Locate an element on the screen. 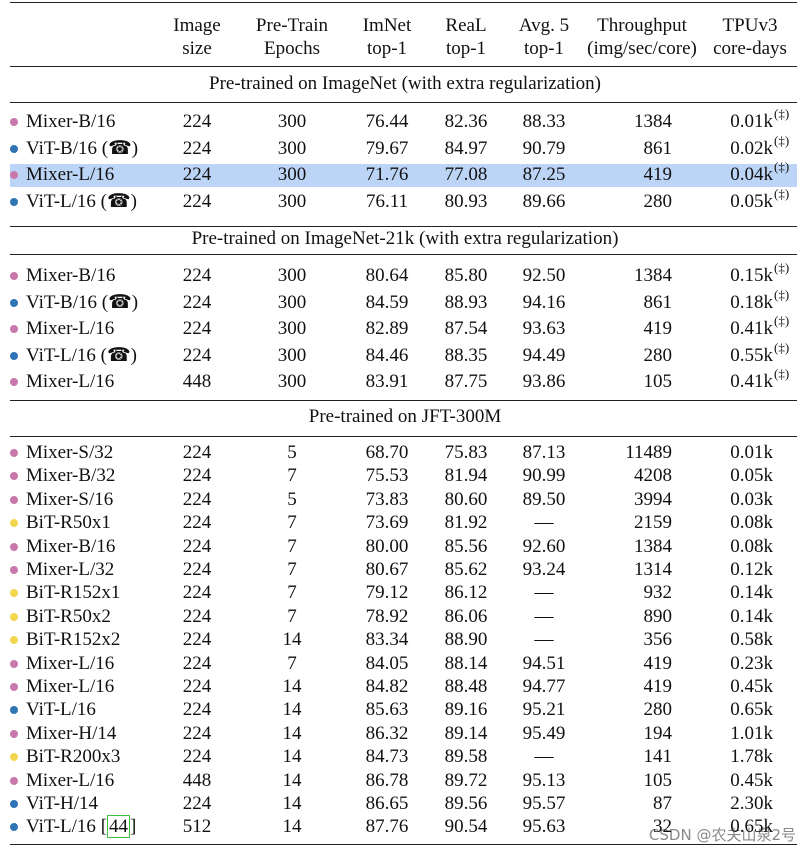 The height and width of the screenshot is (853, 810). watermark: CSDN @农夫山泉2号 is located at coordinates (722, 835).